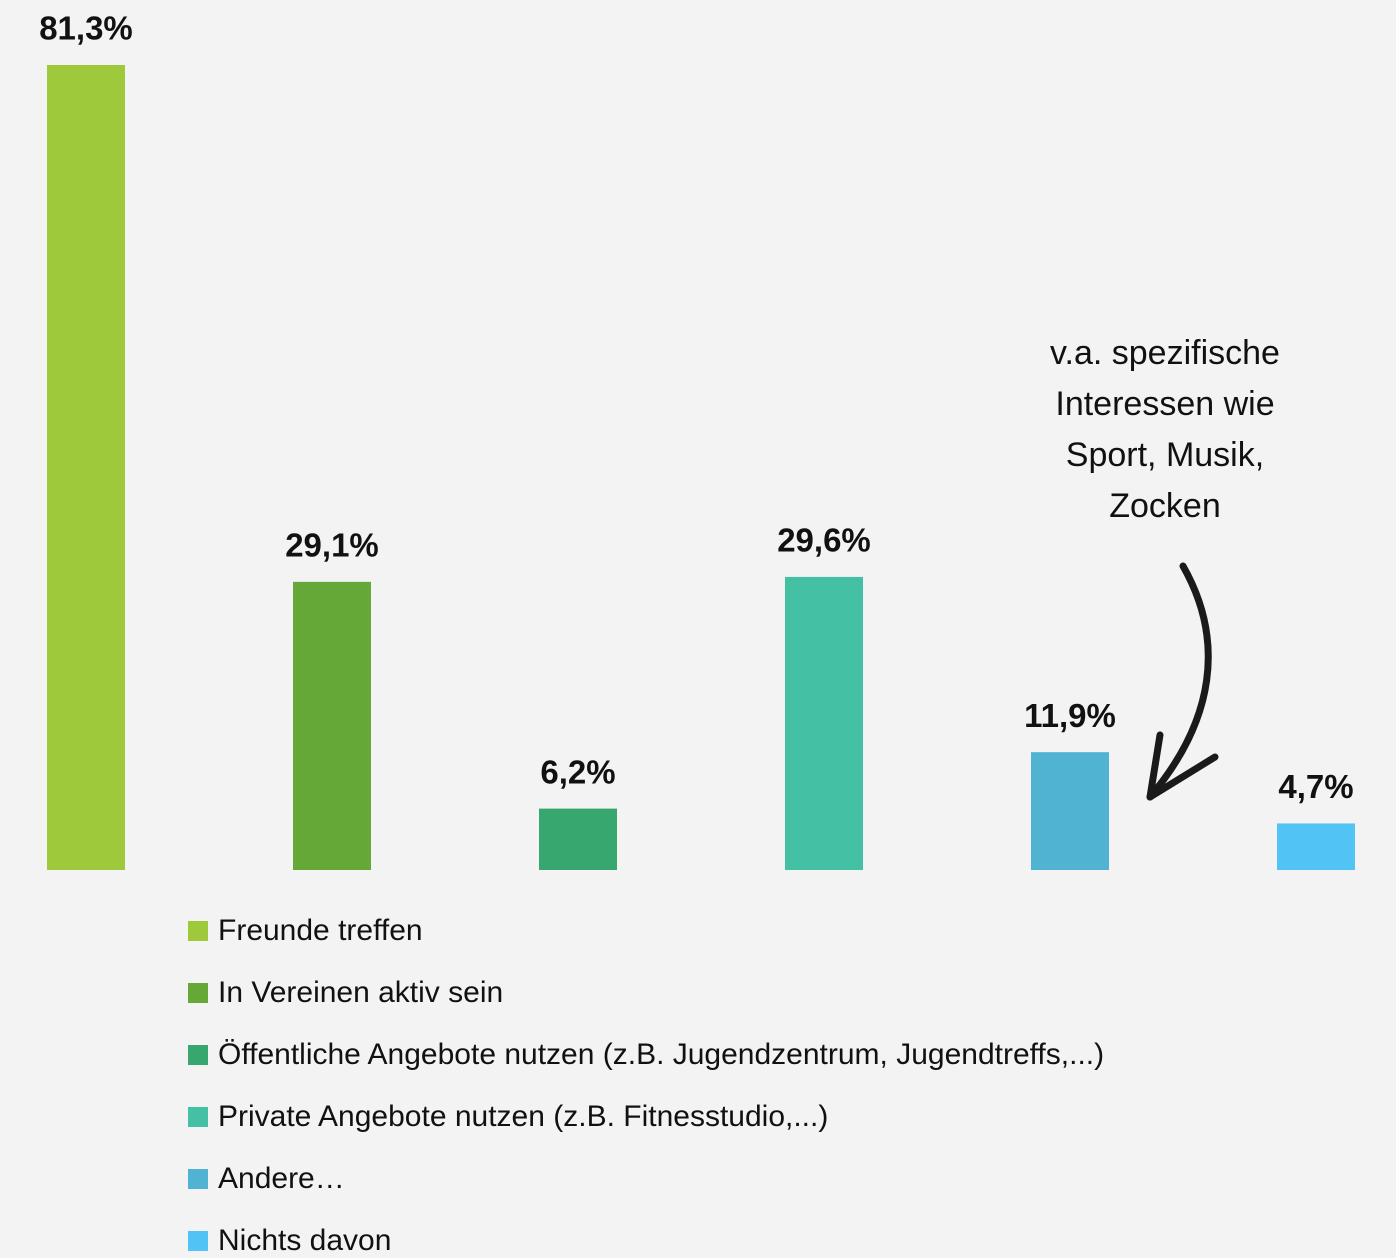  Describe the element at coordinates (577, 771) in the screenshot. I see `value-label: 6,2%` at that location.